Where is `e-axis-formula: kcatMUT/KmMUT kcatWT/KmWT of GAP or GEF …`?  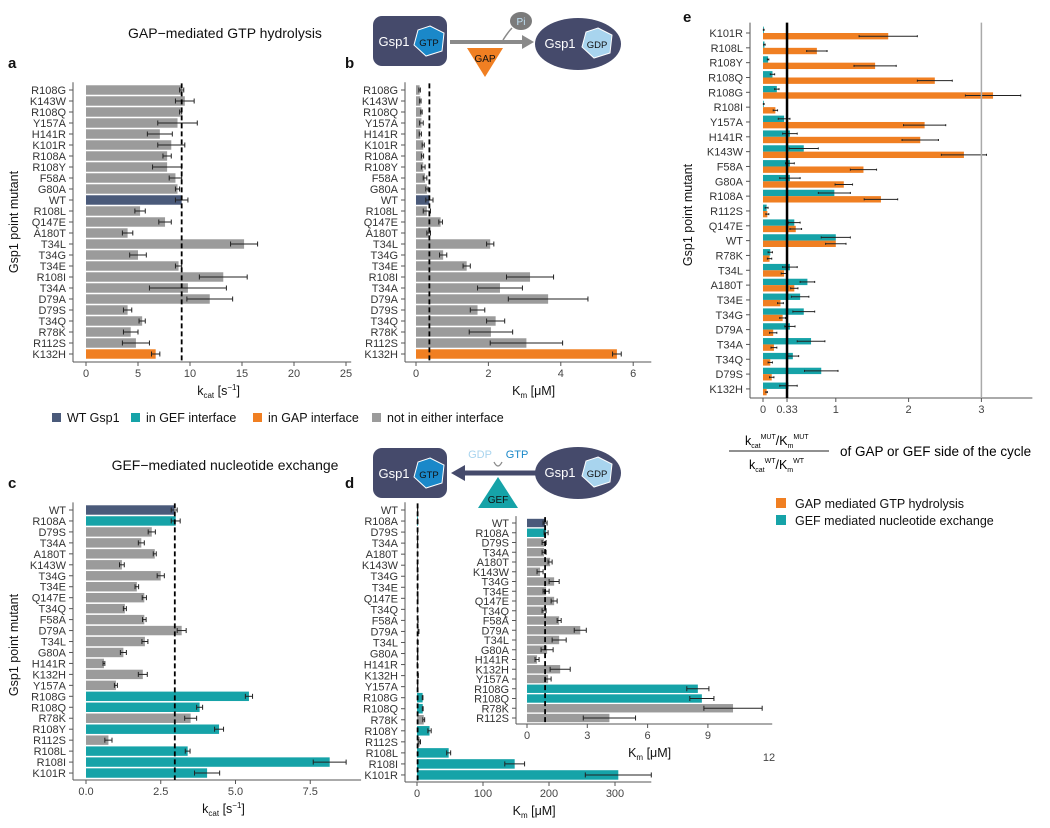 e-axis-formula: kcatMUT/KmMUT kcatWT/KmWT of GAP or GEF … is located at coordinates (880, 454).